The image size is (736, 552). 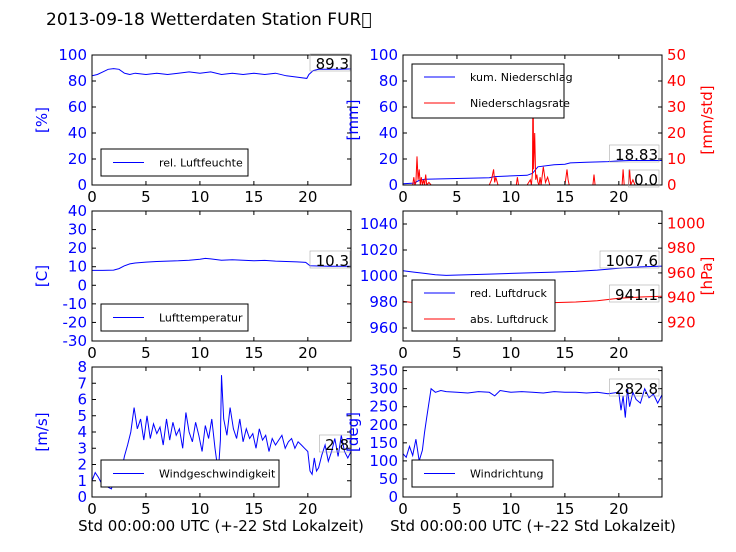 I want to click on x-tick-label-windspeed: 15, so click(x=253, y=509).